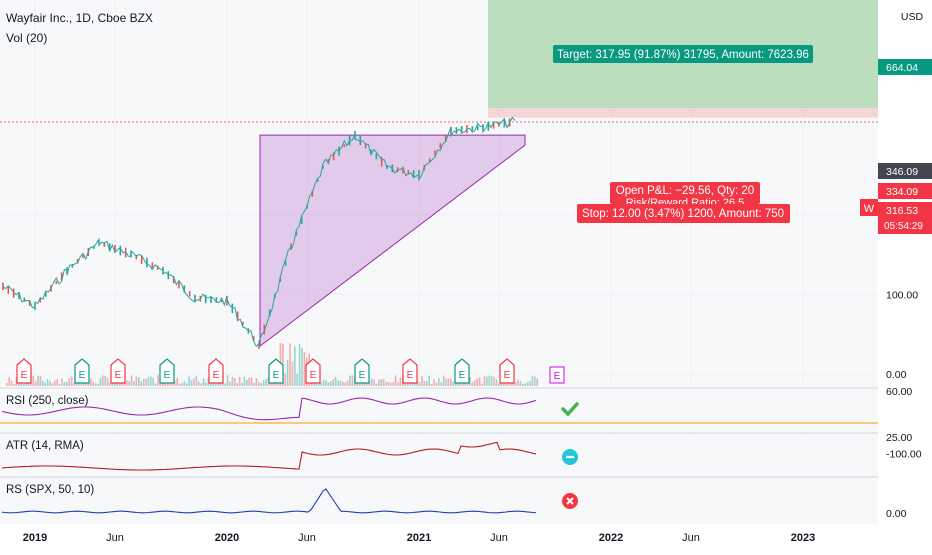  Describe the element at coordinates (79, 18) in the screenshot. I see `symbol-title: Wayfair Inc., 1D, Cboe BZX` at that location.